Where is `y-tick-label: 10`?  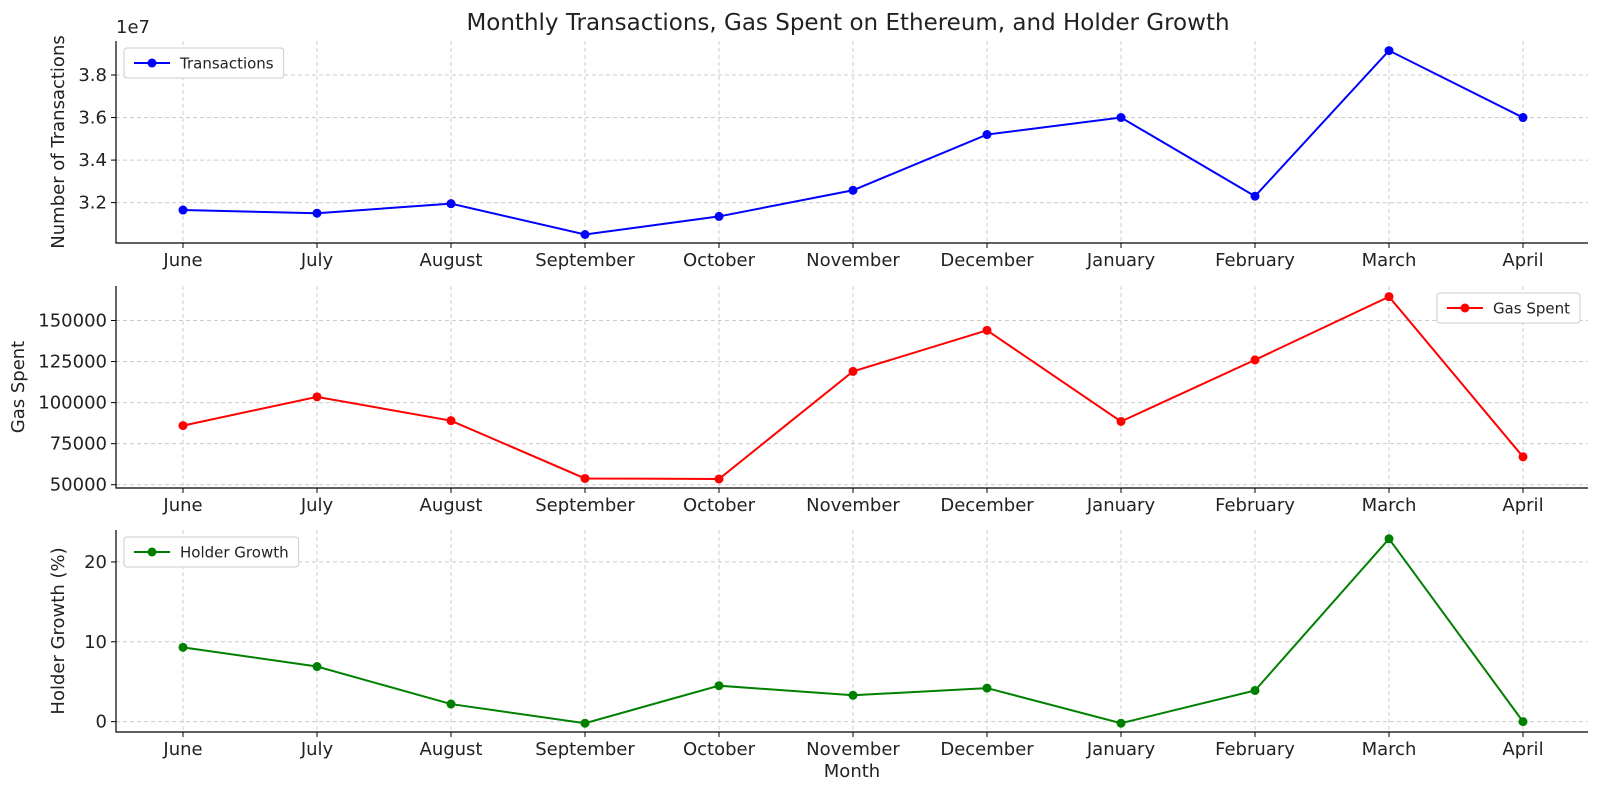 y-tick-label: 10 is located at coordinates (95, 642).